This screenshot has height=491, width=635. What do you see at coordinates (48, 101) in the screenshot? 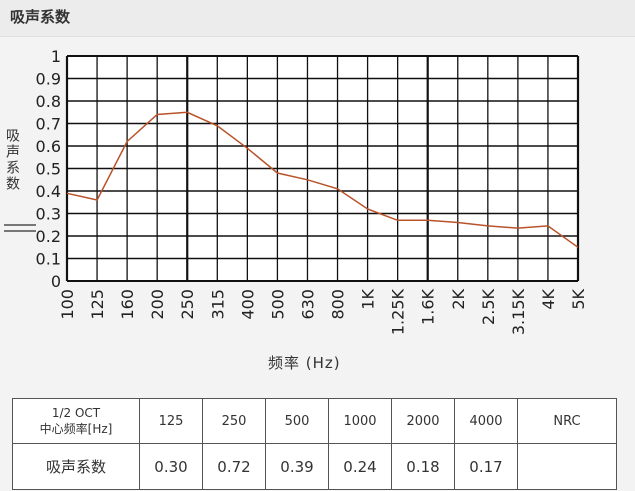
I see `y-tick-label: 0.8` at bounding box center [48, 101].